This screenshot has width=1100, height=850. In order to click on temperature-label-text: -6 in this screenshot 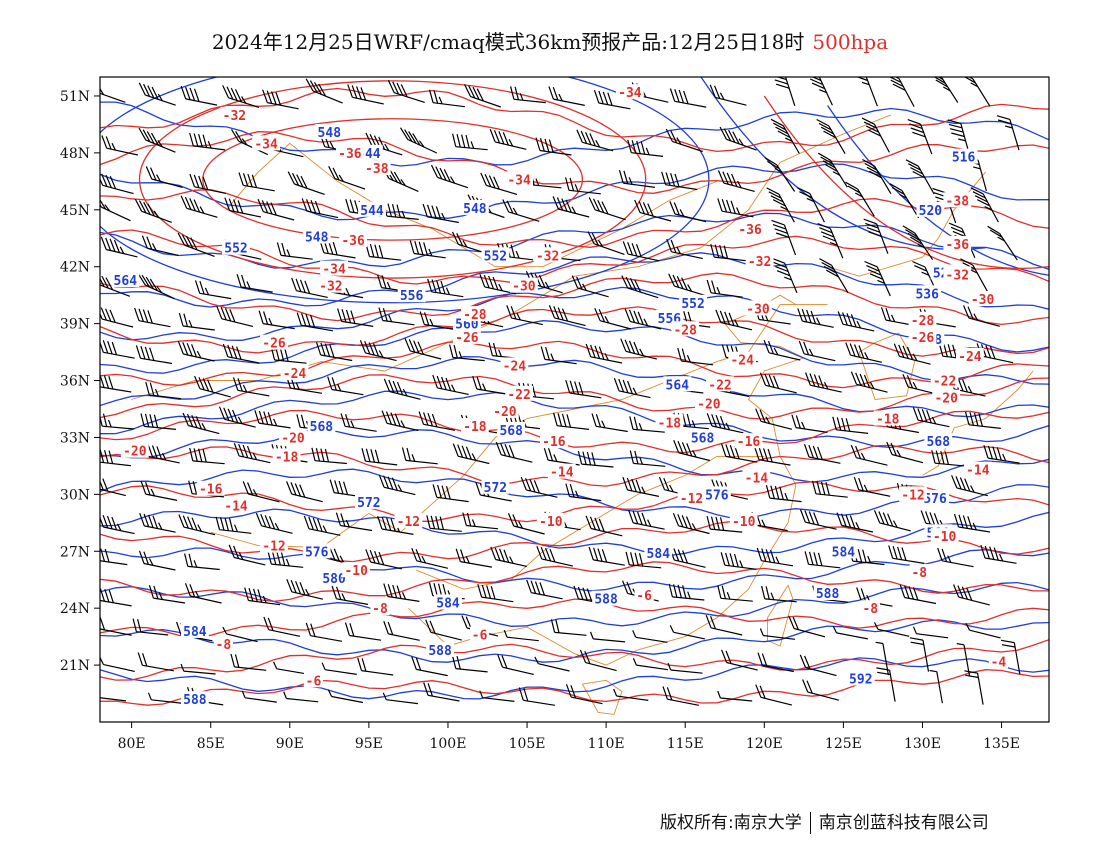, I will do `click(480, 636)`.